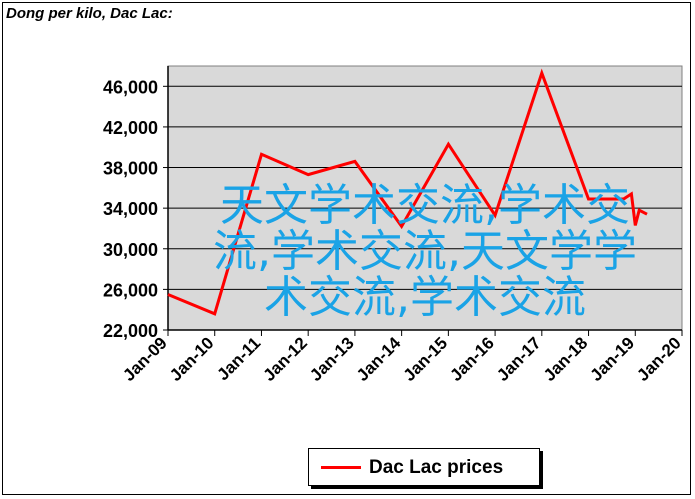 The width and height of the screenshot is (695, 499). What do you see at coordinates (192, 359) in the screenshot?
I see `x-tick-label: Jan-10` at bounding box center [192, 359].